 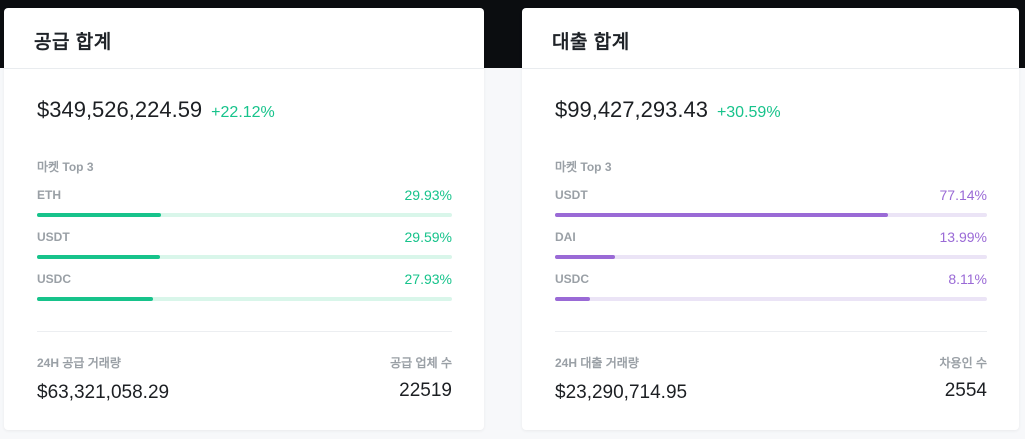 I want to click on market-name: ETH, so click(x=49, y=195).